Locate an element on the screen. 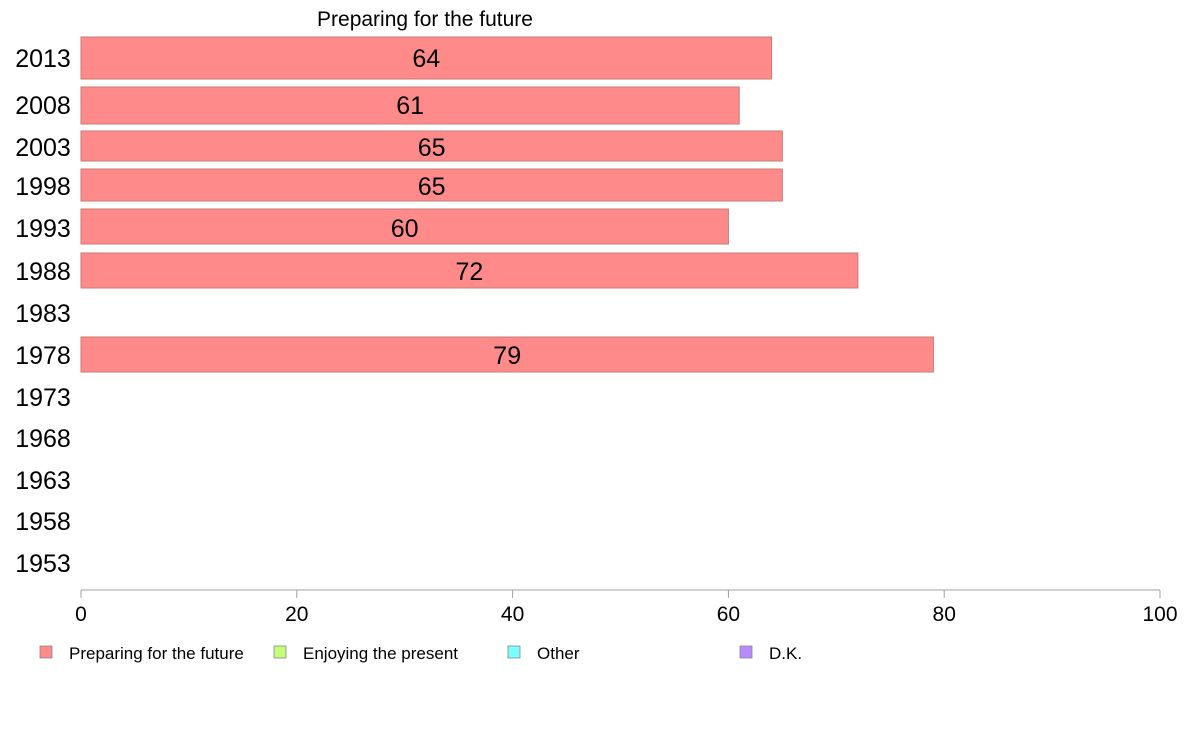 The width and height of the screenshot is (1188, 736). bar-1978 is located at coordinates (507, 354).